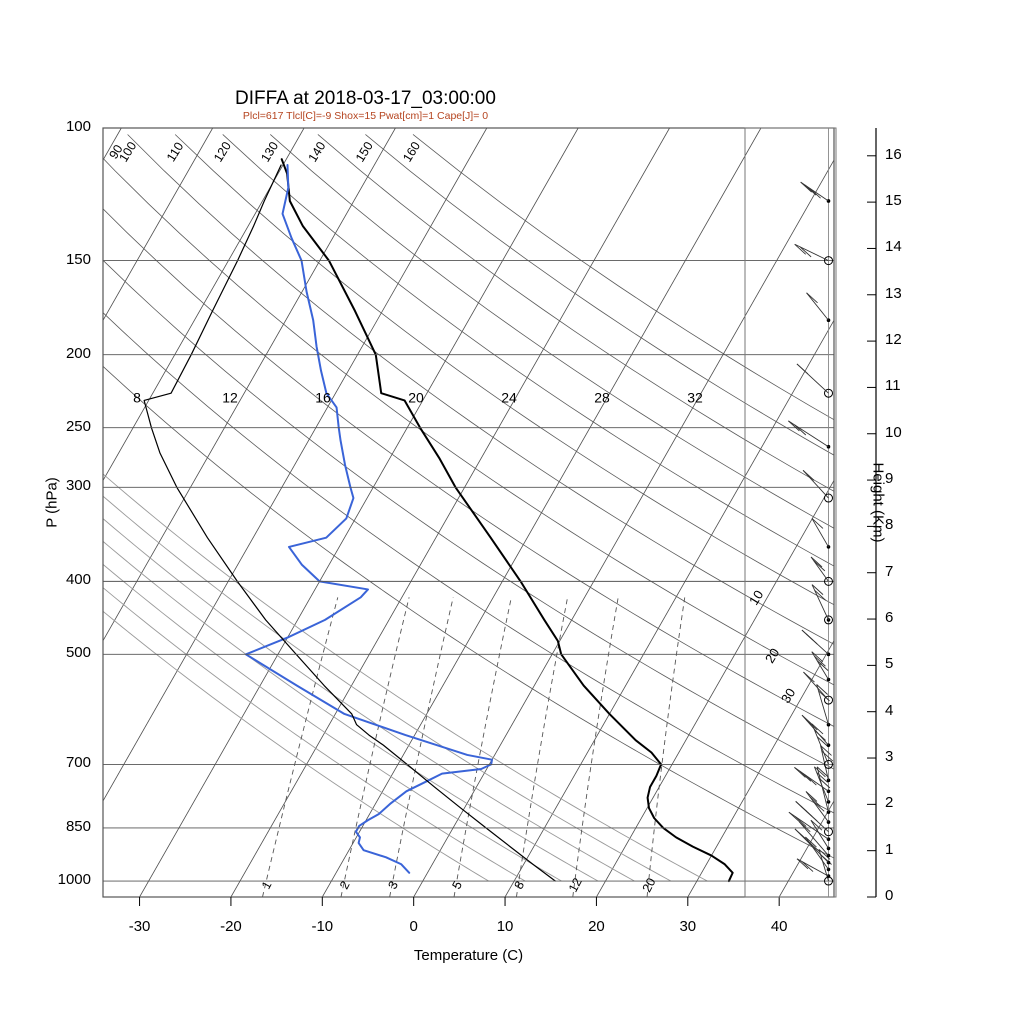  I want to click on moist-adiabat-label: 20, so click(416, 397).